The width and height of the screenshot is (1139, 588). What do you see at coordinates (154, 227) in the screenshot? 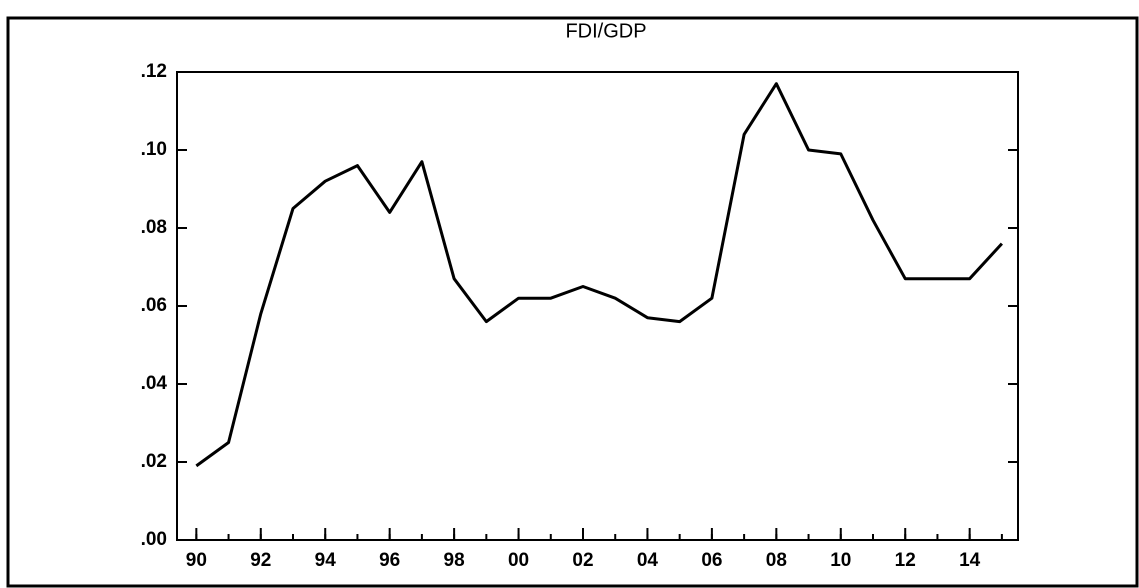
I see `y-tick-label: .08` at bounding box center [154, 227].